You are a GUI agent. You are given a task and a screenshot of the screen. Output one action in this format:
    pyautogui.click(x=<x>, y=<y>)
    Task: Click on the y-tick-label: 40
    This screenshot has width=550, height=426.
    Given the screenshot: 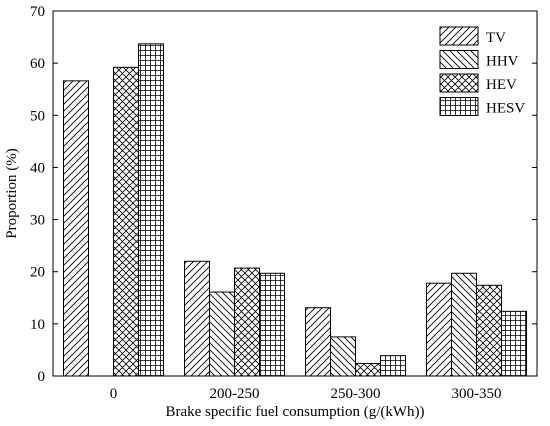 What is the action you would take?
    pyautogui.click(x=37, y=168)
    